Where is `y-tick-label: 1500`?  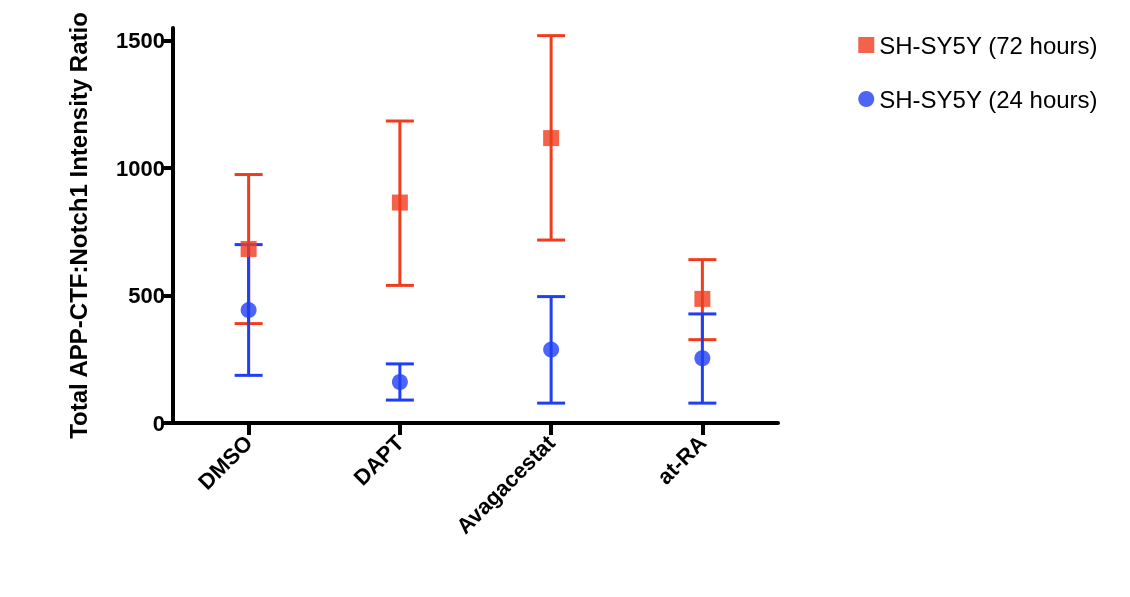
y-tick-label: 1500 is located at coordinates (140, 41).